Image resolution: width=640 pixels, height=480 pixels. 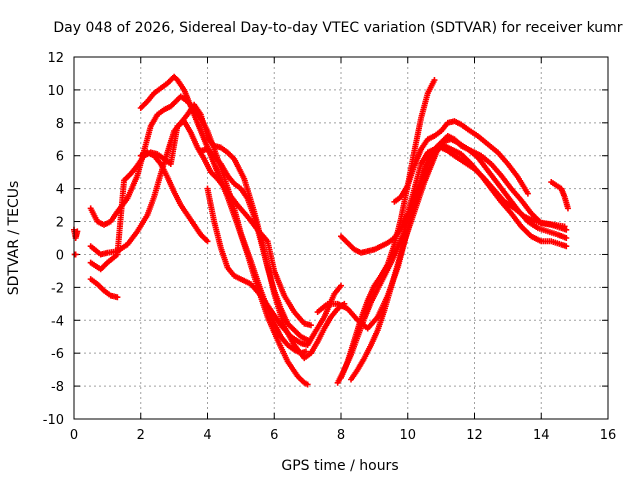 What do you see at coordinates (55, 58) in the screenshot?
I see `y-tick-label: 12` at bounding box center [55, 58].